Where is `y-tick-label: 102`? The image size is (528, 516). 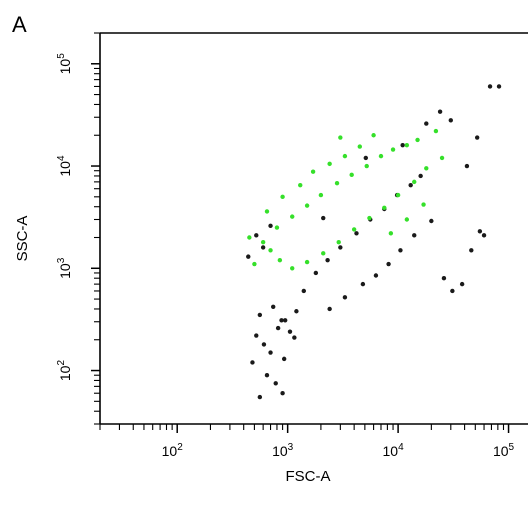
y-tick-label: 102 is located at coordinates (64, 371).